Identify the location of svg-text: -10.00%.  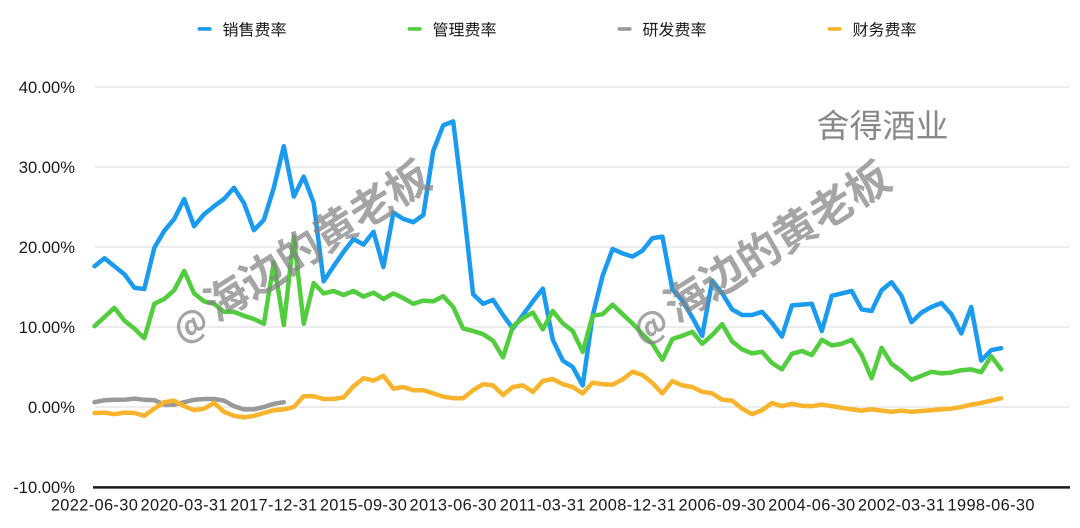
(44, 487).